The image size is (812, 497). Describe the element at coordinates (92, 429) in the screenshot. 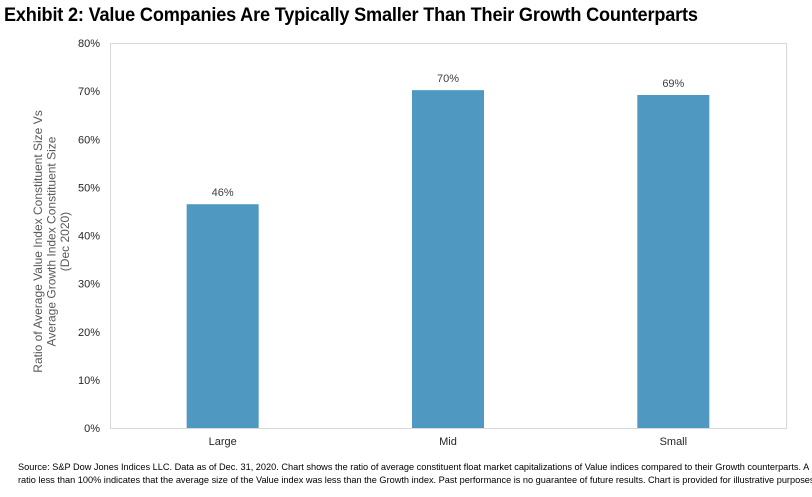

I see `y-tick-label: 0%` at that location.